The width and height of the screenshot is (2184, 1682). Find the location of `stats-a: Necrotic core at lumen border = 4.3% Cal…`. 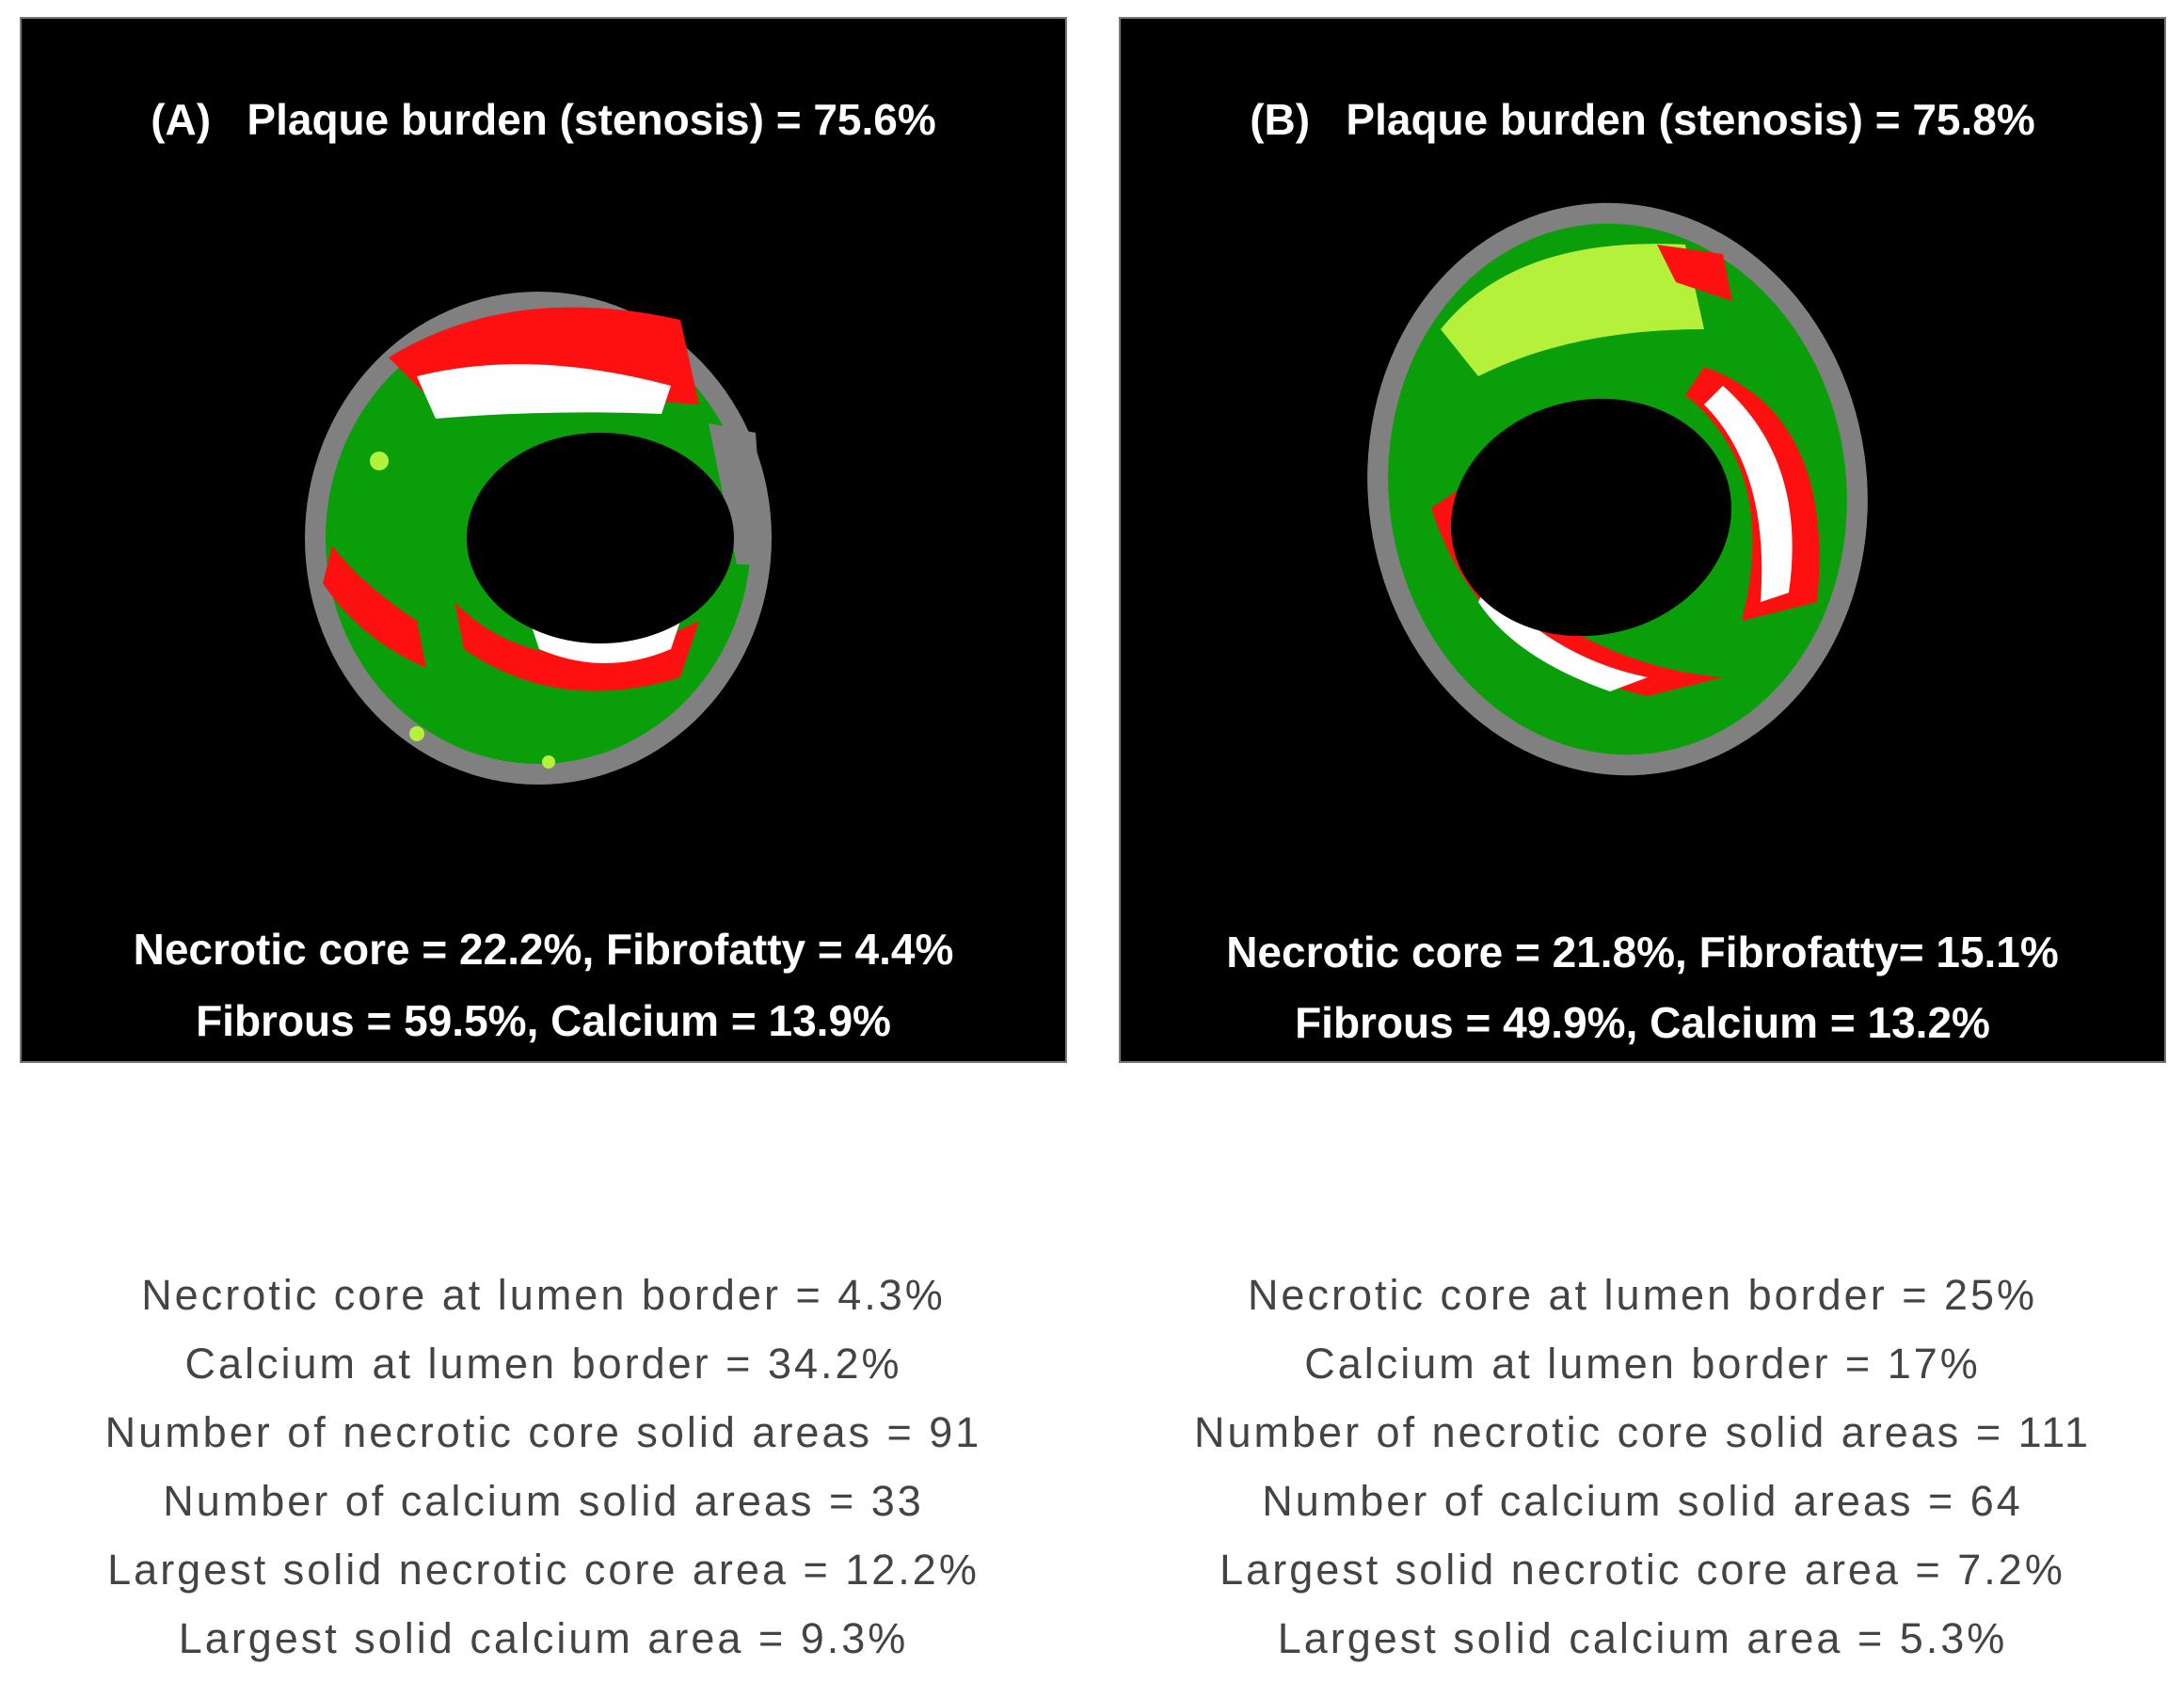

stats-a: Necrotic core at lumen border = 4.3% Cal… is located at coordinates (543, 1467).